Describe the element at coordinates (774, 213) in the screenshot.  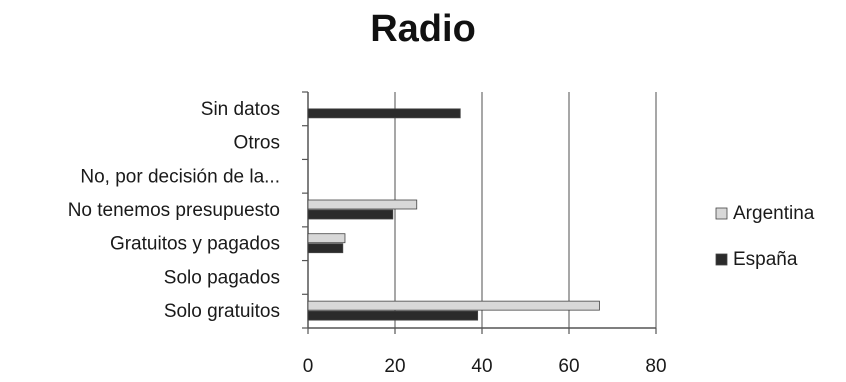
I see `legend-label: Argentina` at that location.